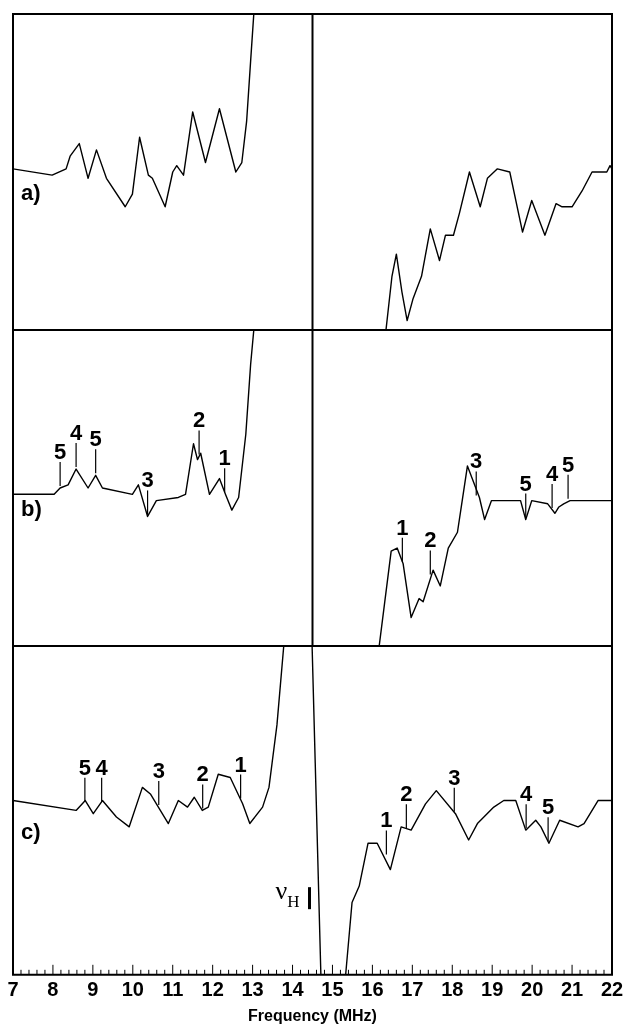 The image size is (628, 1028). What do you see at coordinates (173, 989) in the screenshot?
I see `x-tick-label: 11` at bounding box center [173, 989].